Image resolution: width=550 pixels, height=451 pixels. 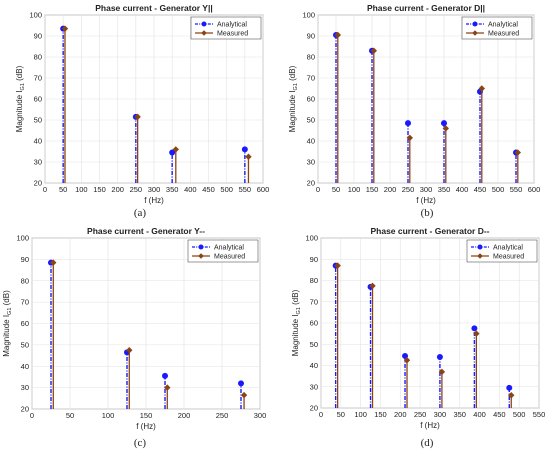 What do you see at coordinates (292, 74) in the screenshot?
I see `y-axis-label-unit: (dB)` at bounding box center [292, 74].